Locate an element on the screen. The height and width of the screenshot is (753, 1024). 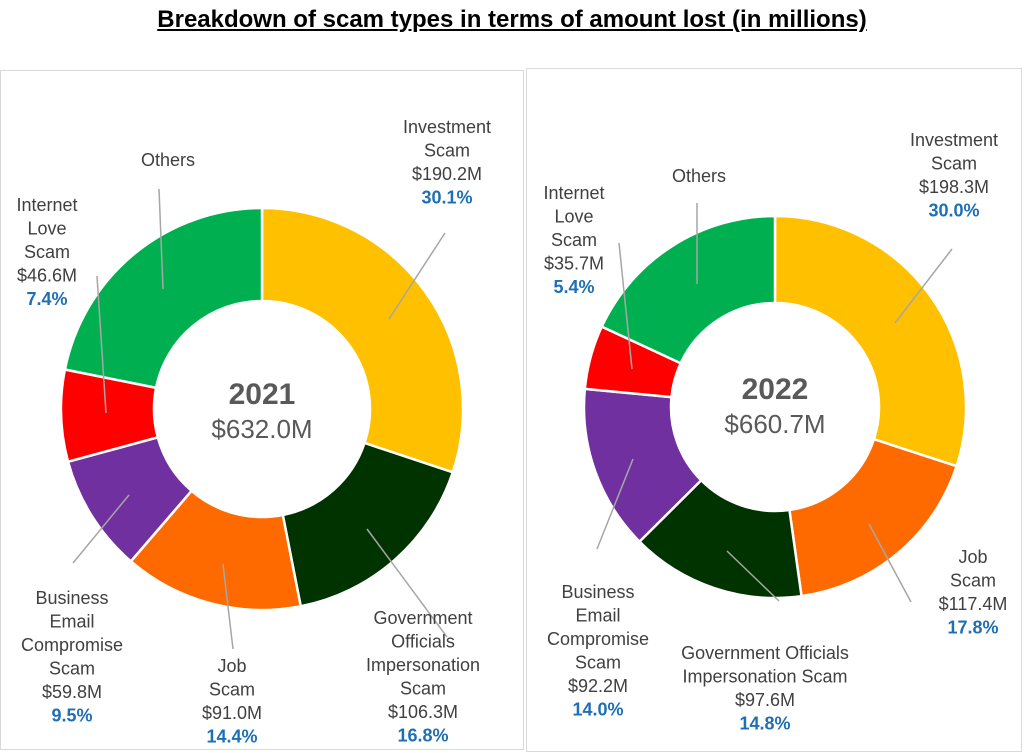
label-job: Job Scam $117.4M 17.8% is located at coordinates (973, 592).